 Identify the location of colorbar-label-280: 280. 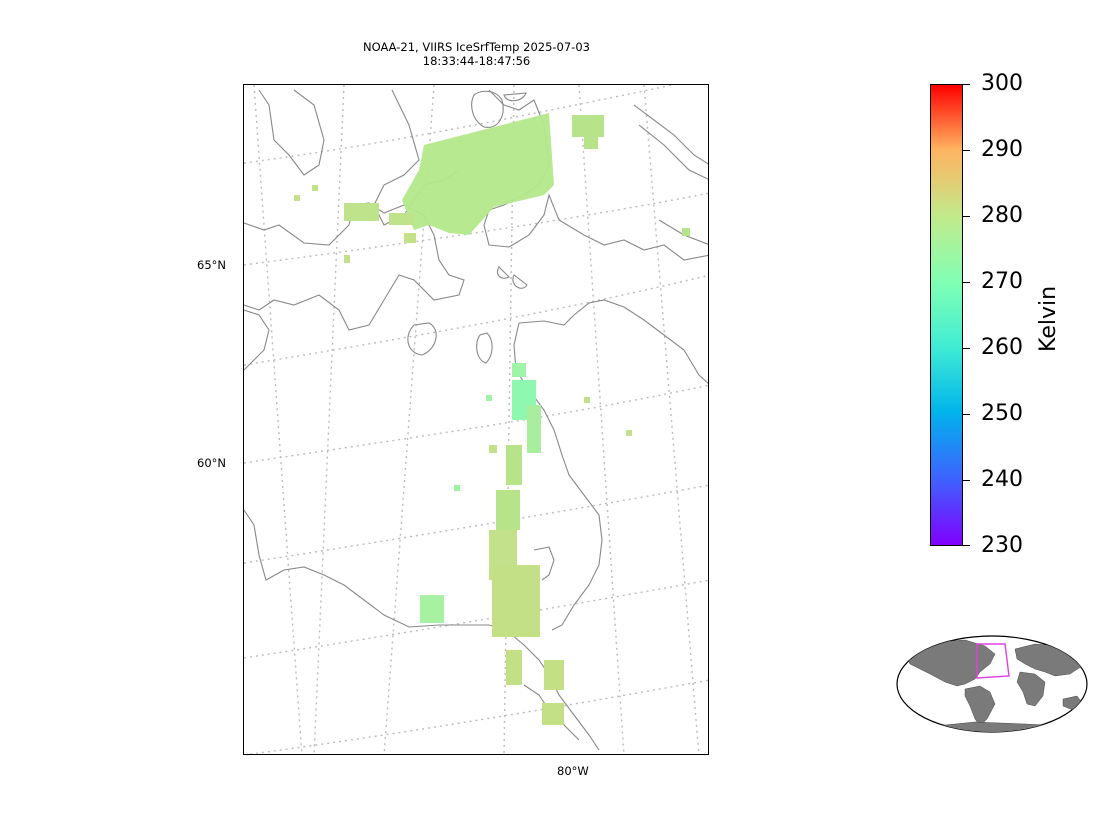
(1002, 215).